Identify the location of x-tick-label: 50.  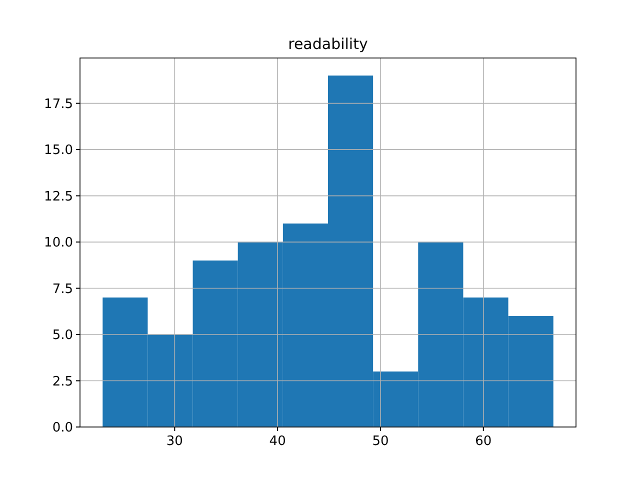
(380, 441).